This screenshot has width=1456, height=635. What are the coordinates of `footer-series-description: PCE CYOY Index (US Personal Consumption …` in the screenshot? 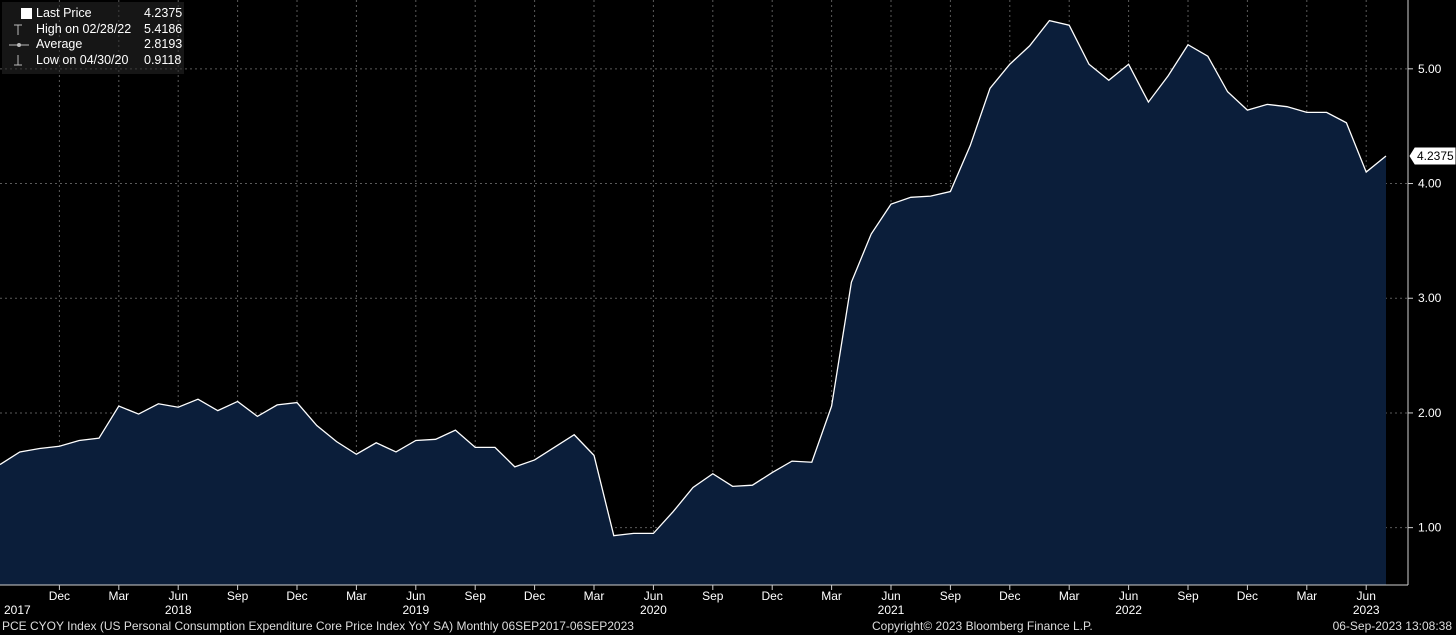 It's located at (318, 626).